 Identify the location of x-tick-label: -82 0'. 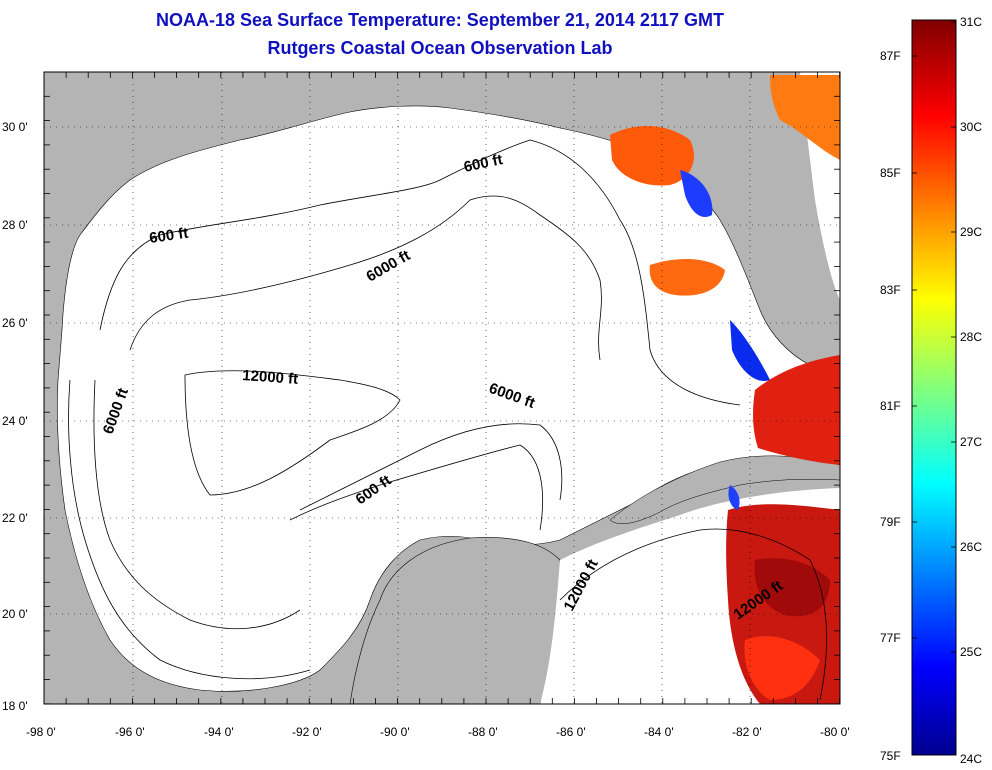
(747, 732).